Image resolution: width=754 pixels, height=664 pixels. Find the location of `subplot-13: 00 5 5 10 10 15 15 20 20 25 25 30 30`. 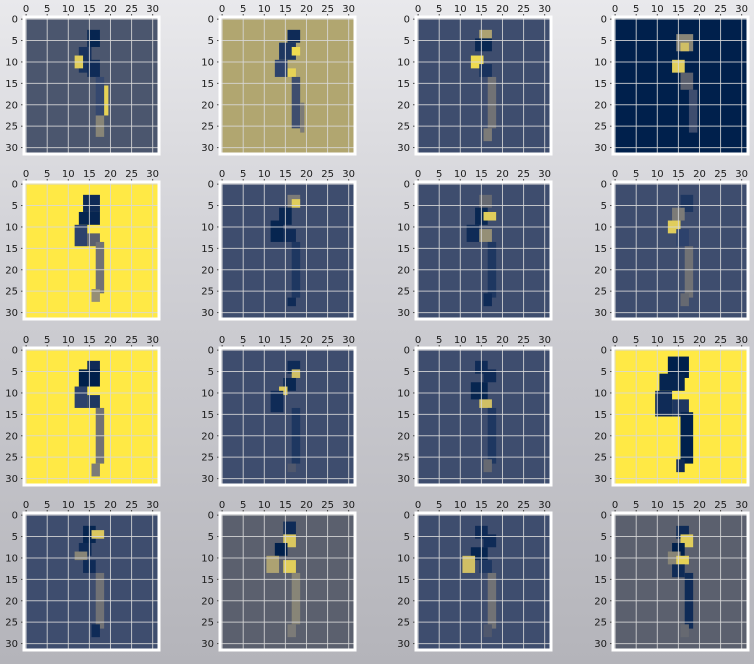

subplot-13: 00 5 5 10 10 15 15 20 20 25 25 30 30 is located at coordinates (83, 576).